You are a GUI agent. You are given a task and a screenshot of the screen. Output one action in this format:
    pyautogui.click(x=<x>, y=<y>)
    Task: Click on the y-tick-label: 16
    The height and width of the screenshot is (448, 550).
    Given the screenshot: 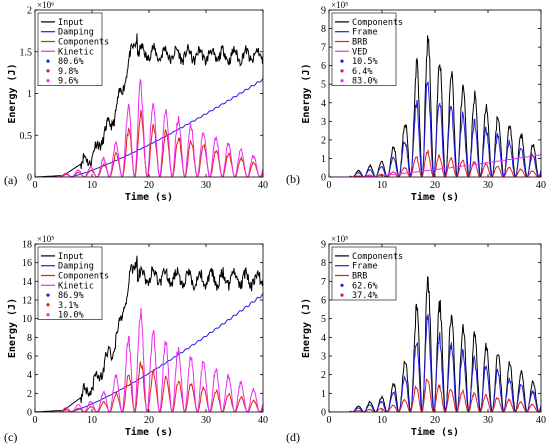 What is the action you would take?
    pyautogui.click(x=27, y=263)
    